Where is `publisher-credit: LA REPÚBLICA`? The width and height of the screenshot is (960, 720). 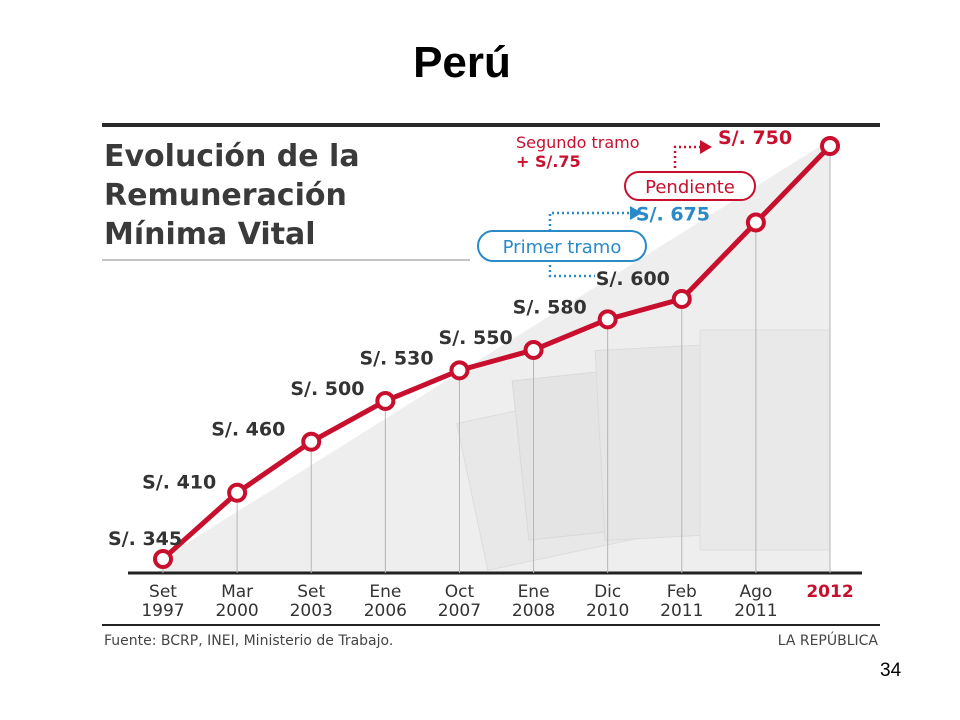 publisher-credit: LA REPÚBLICA is located at coordinates (828, 640).